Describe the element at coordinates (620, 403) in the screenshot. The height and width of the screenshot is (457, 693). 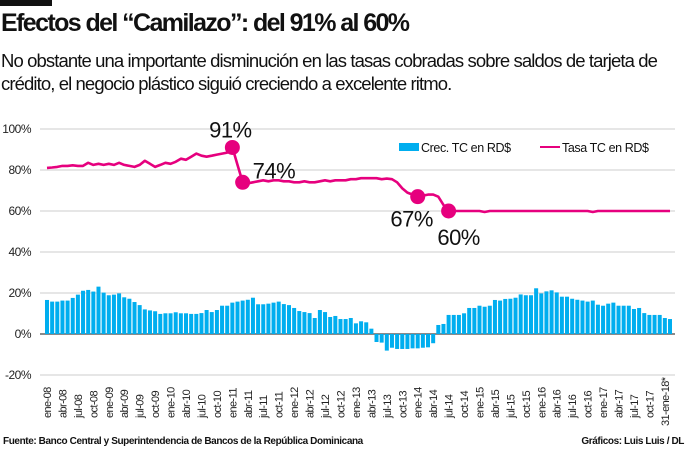
I see `x-tick-label: abr-17` at that location.